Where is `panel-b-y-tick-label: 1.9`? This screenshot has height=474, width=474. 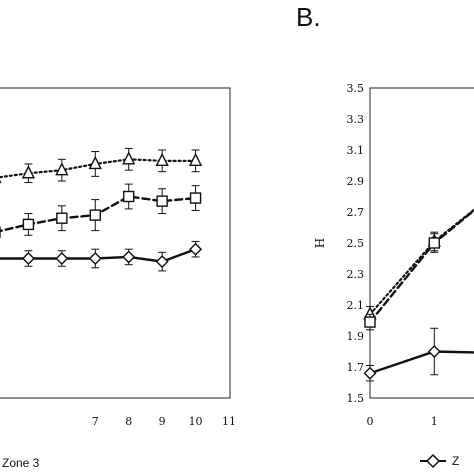 panel-b-y-tick-label: 1.9 is located at coordinates (356, 336).